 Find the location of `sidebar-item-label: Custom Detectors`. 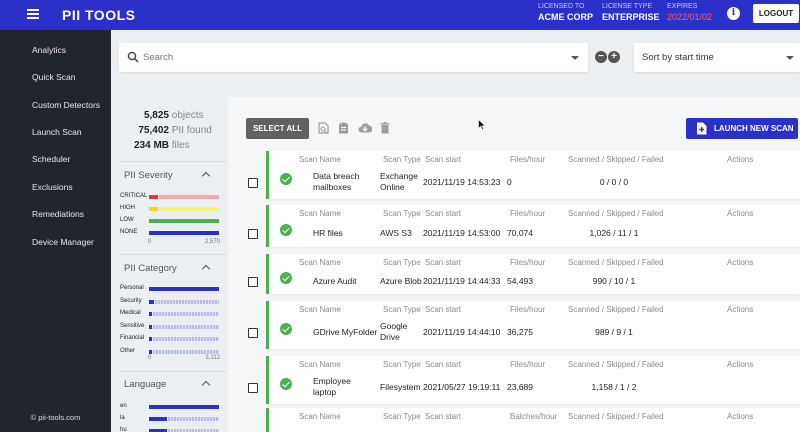

sidebar-item-label: Custom Detectors is located at coordinates (66, 105).